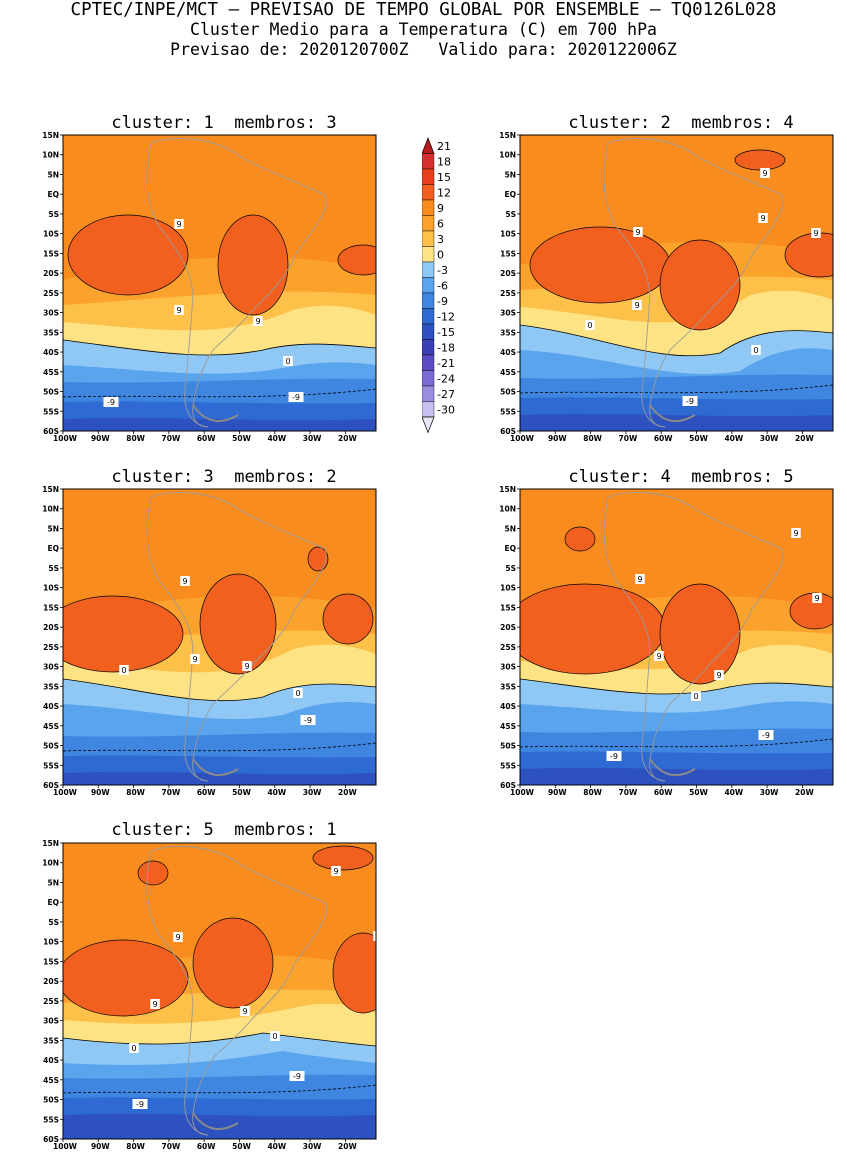  What do you see at coordinates (442, 301) in the screenshot?
I see `colorbar-label: -9` at bounding box center [442, 301].